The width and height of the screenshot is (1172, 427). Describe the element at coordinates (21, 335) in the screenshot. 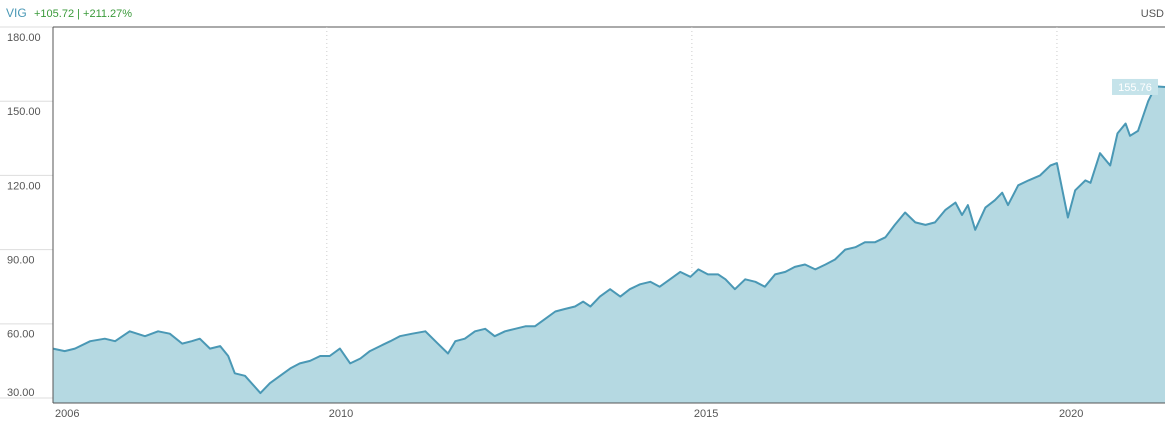

I see `y-tick-label: 60.00` at that location.